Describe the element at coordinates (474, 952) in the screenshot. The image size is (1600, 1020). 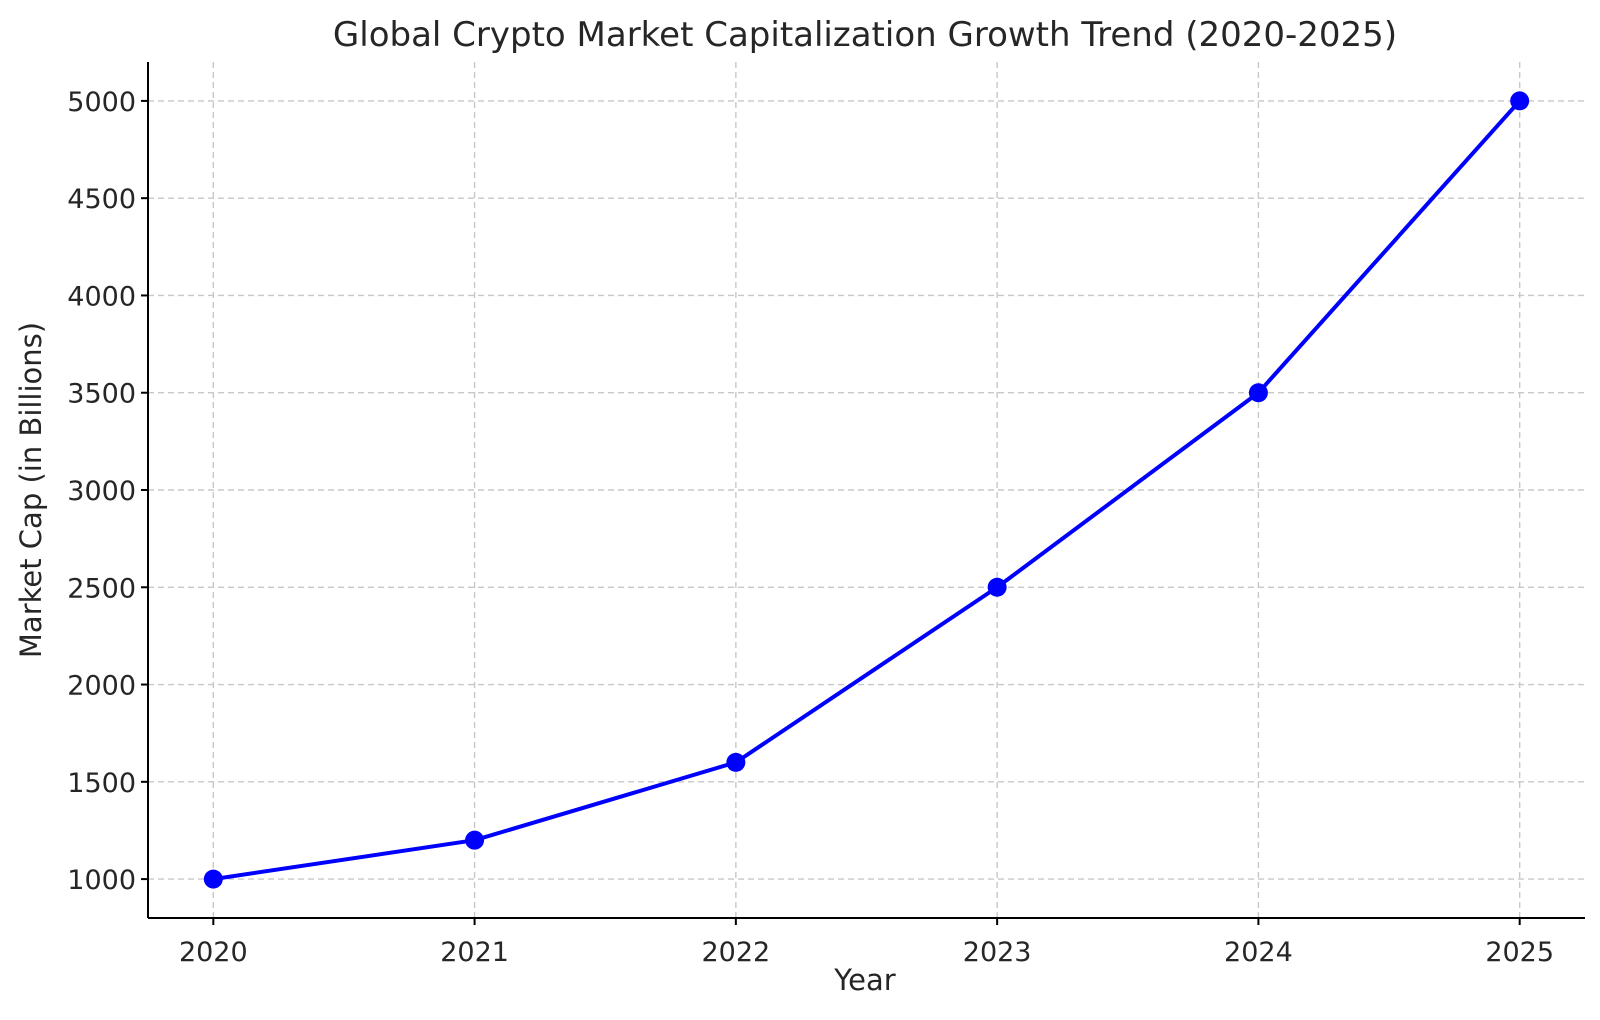
I see `x-tick-label: 2021` at that location.